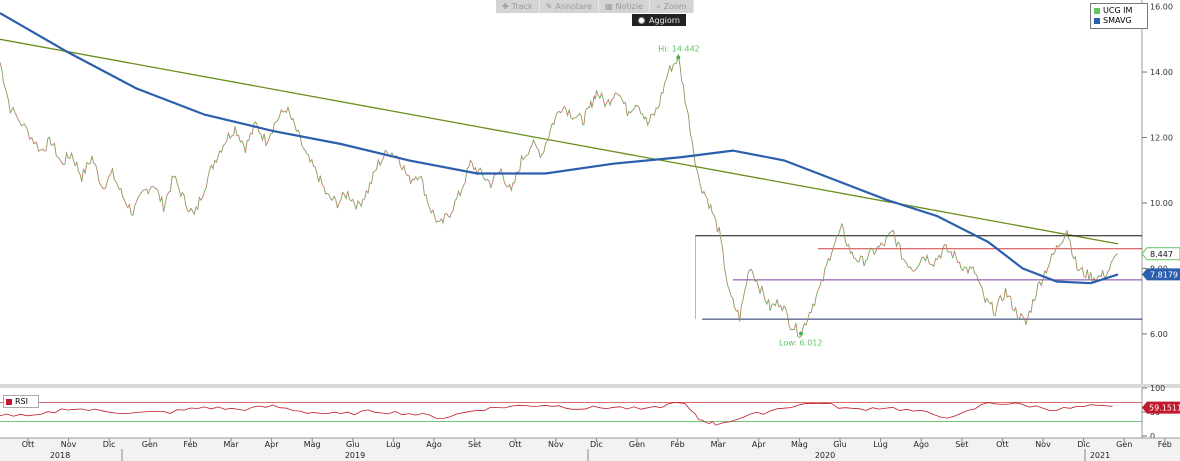  What do you see at coordinates (1161, 137) in the screenshot?
I see `y-tick-label: 12.00` at bounding box center [1161, 137].